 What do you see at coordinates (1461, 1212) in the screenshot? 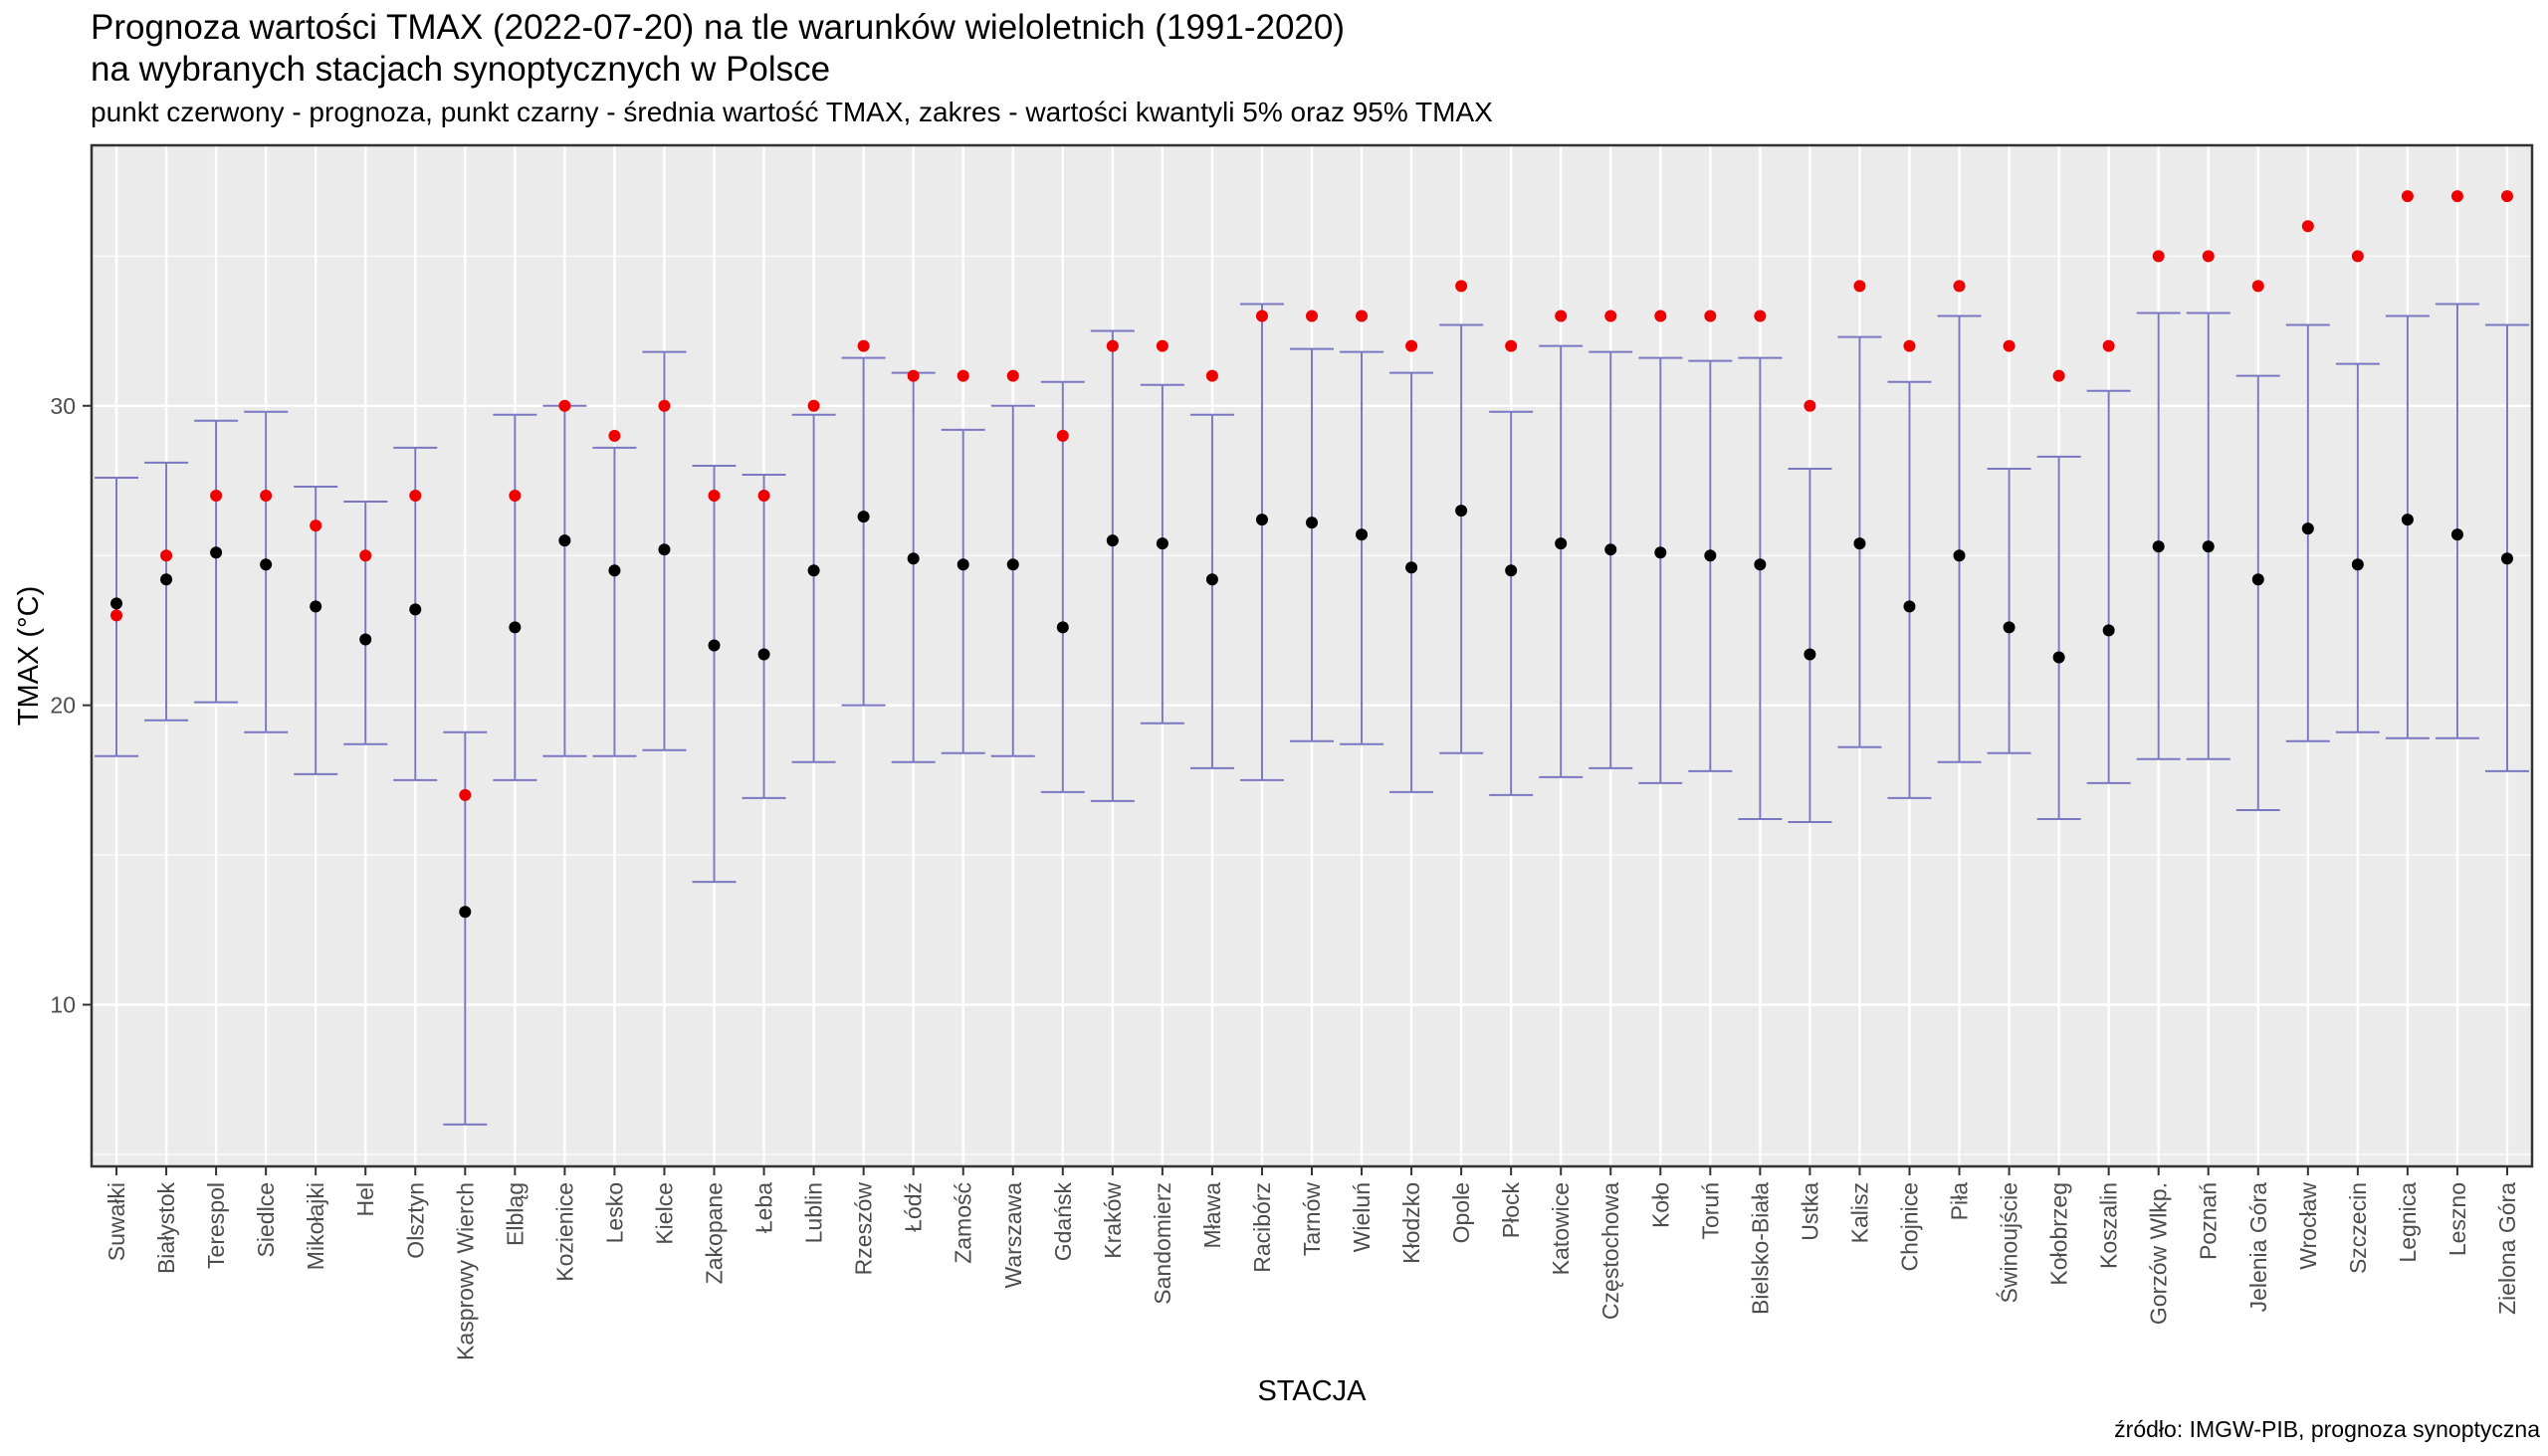
I see `x-tick-label: Opole` at bounding box center [1461, 1212].